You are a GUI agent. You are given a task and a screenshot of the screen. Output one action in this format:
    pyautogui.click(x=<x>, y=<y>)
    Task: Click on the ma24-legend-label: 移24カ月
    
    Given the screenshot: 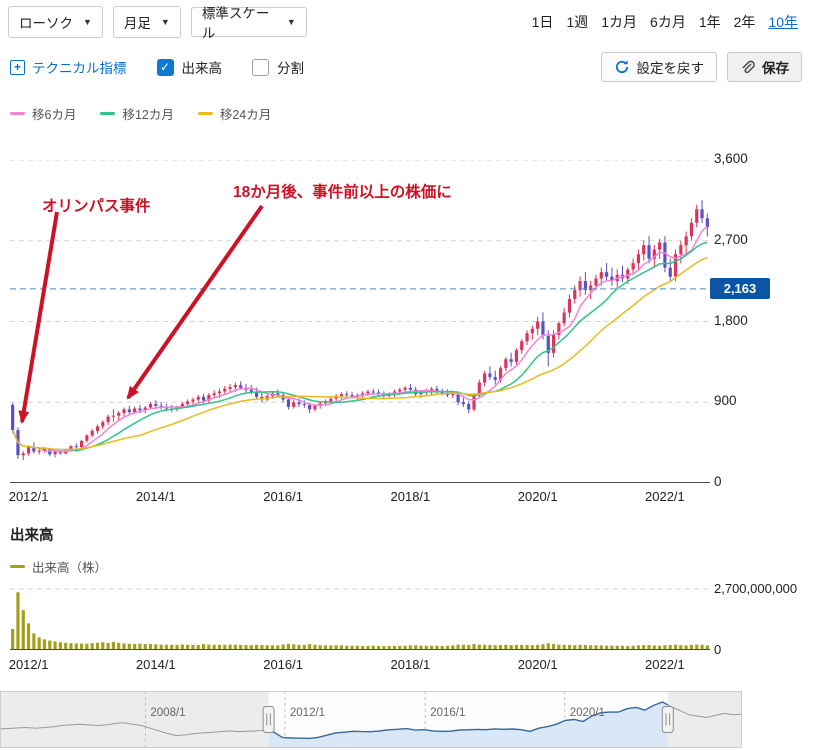 What is the action you would take?
    pyautogui.click(x=245, y=115)
    